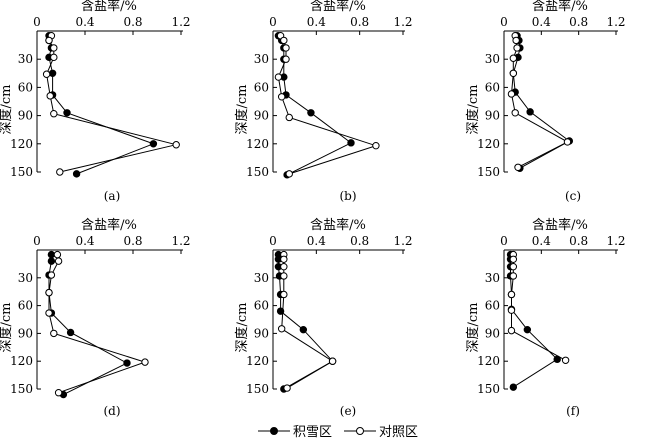  Describe the element at coordinates (323, 317) in the screenshot. I see `chart-panel-e: 0 0.4 0.8 1.2 30 60 90 120 150 含盐率/% 深度/cm (e)` at that location.